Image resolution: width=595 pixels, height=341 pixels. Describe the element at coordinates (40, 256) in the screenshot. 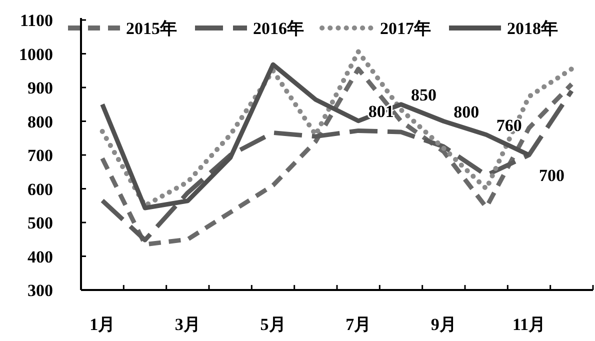

I see `y-tick-label: 400` at that location.